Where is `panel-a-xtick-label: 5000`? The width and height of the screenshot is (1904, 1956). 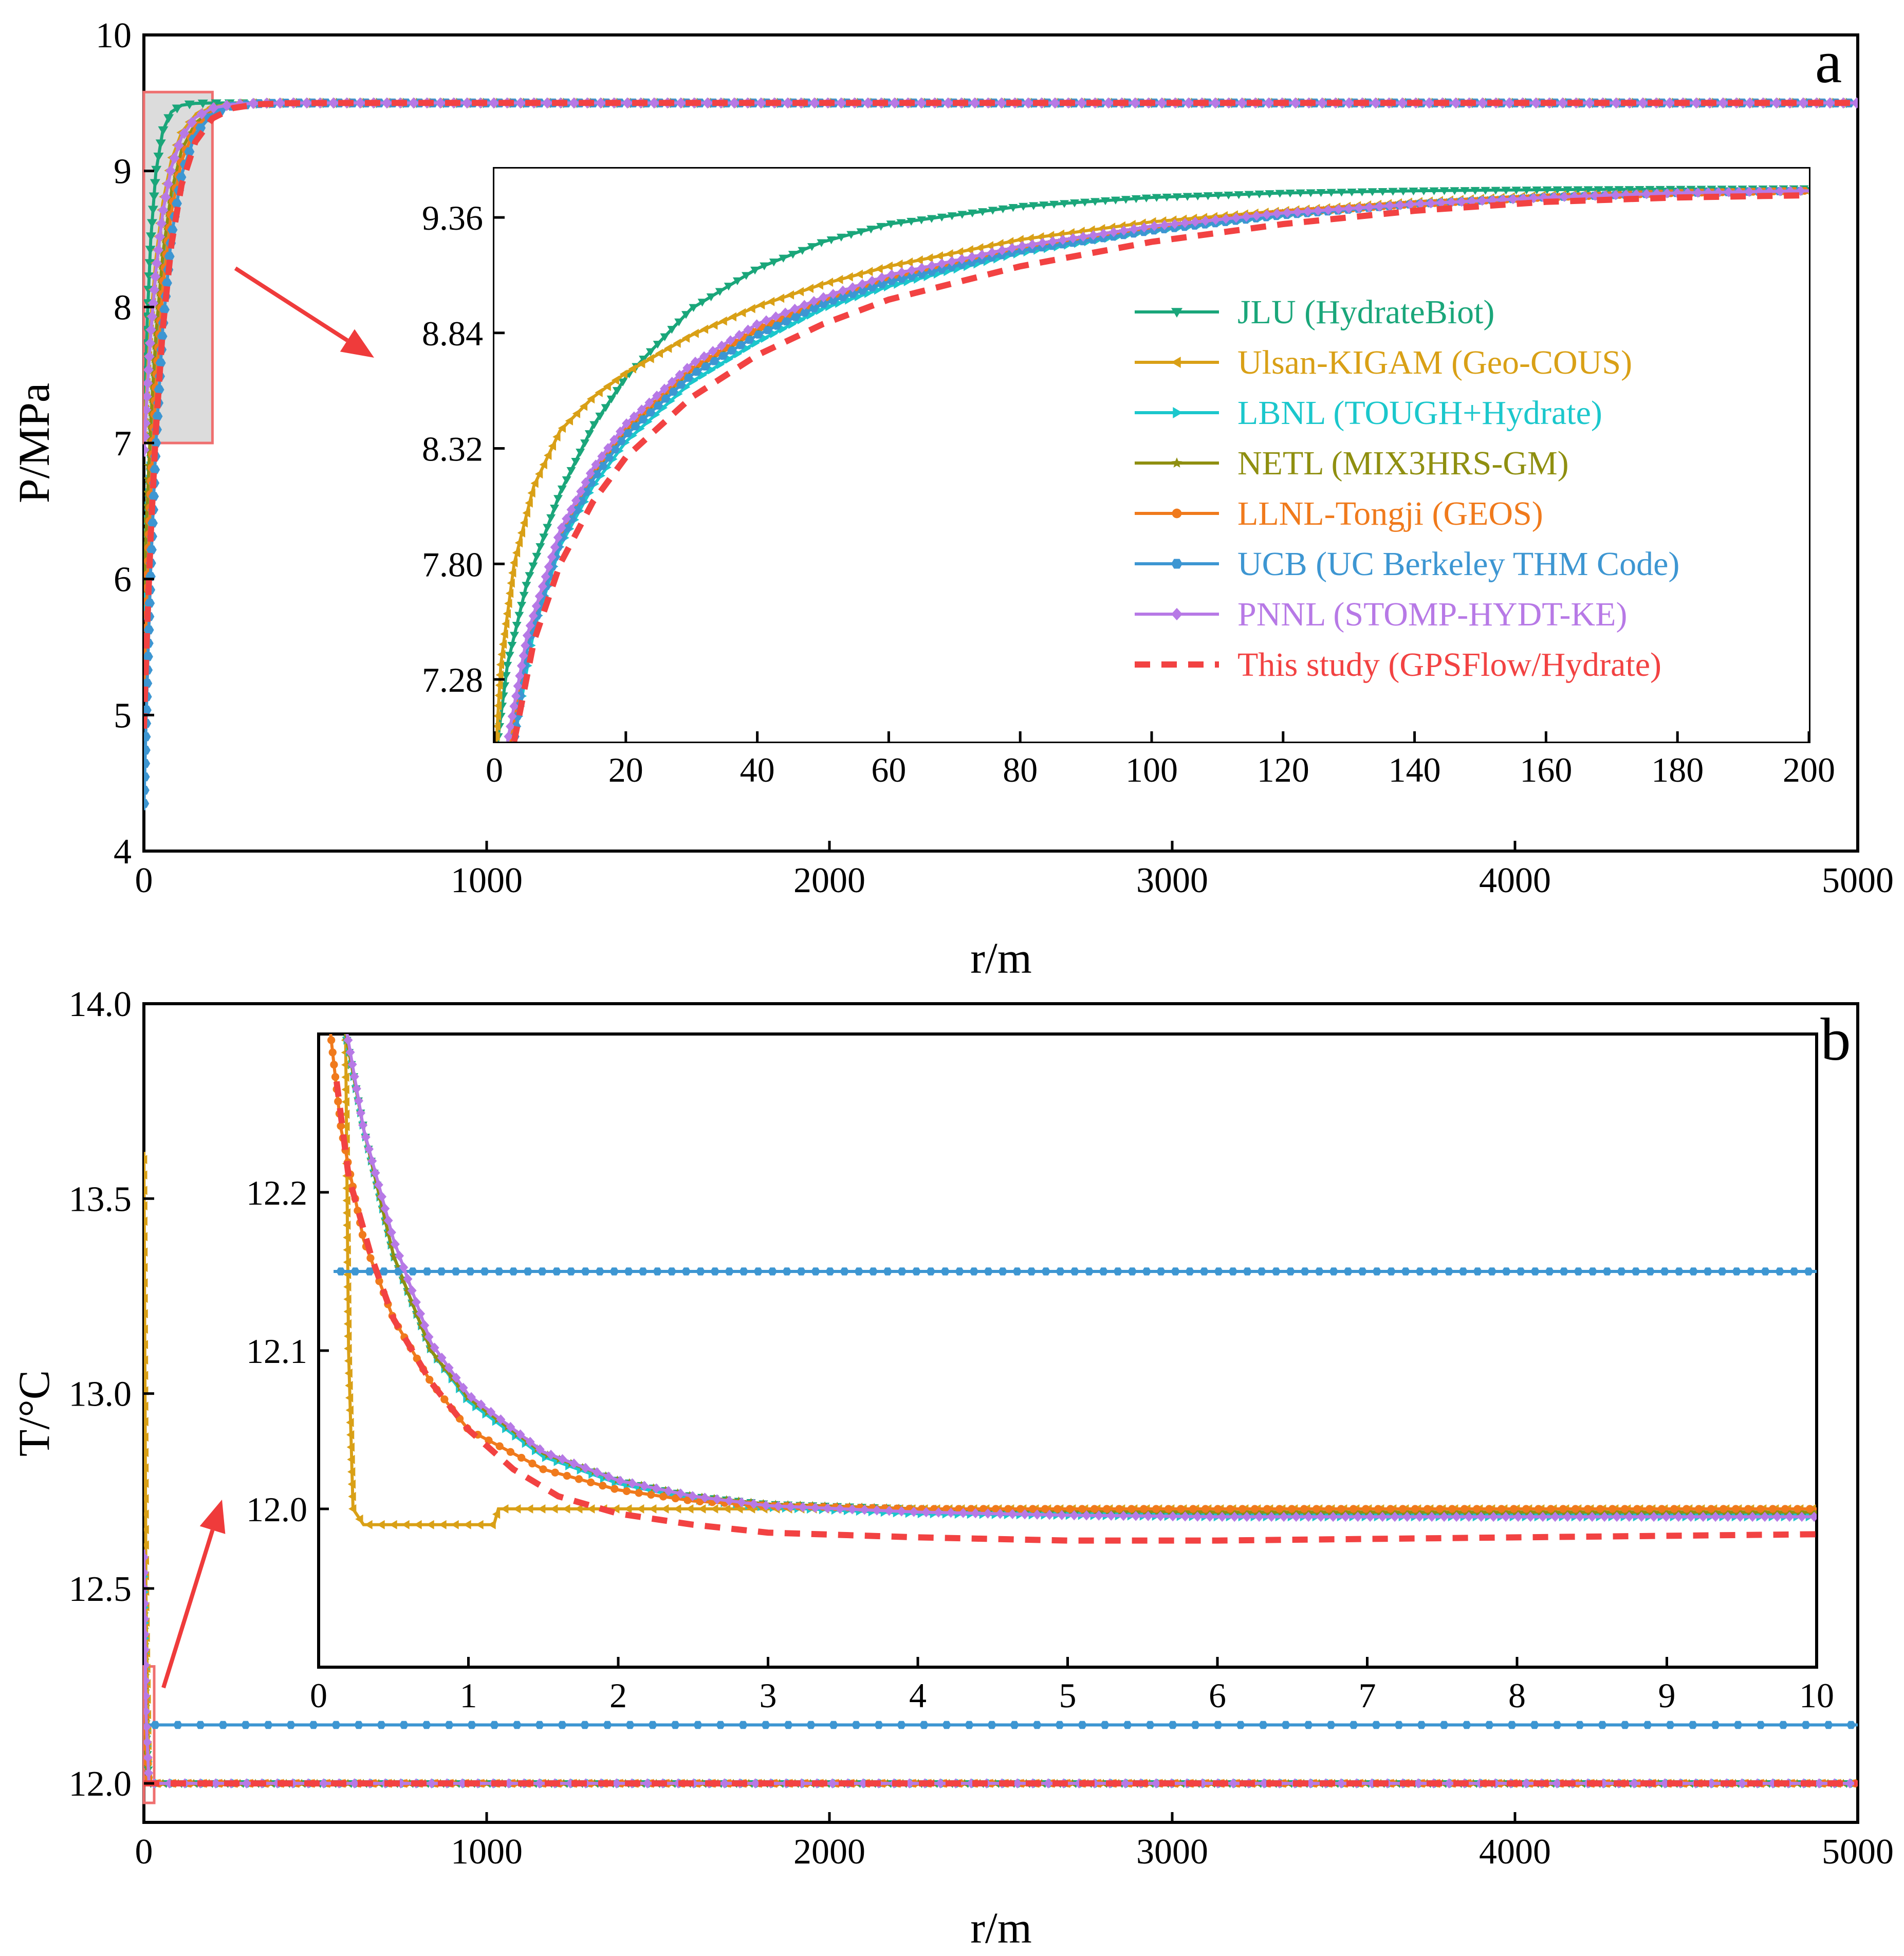 panel-a-xtick-label: 5000 is located at coordinates (1858, 880).